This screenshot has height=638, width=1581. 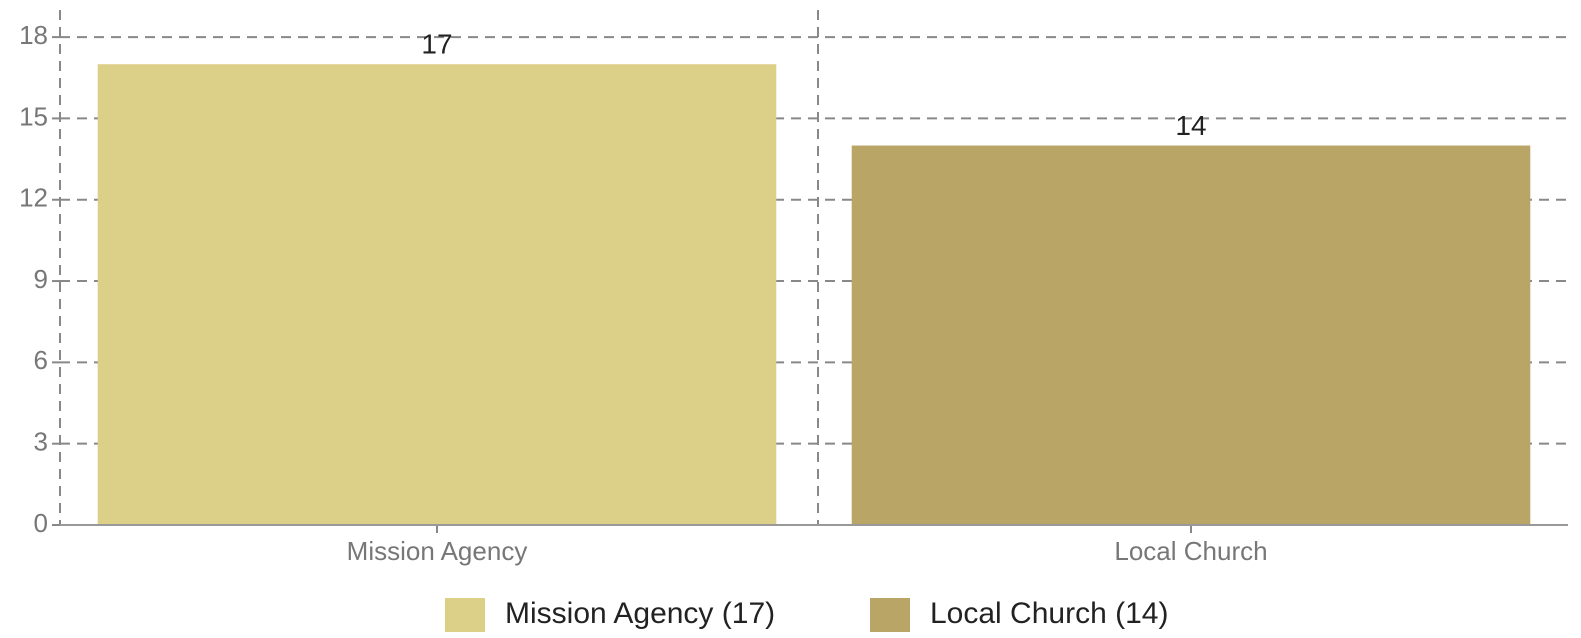 I want to click on y-tick-label: 3, so click(x=41, y=442).